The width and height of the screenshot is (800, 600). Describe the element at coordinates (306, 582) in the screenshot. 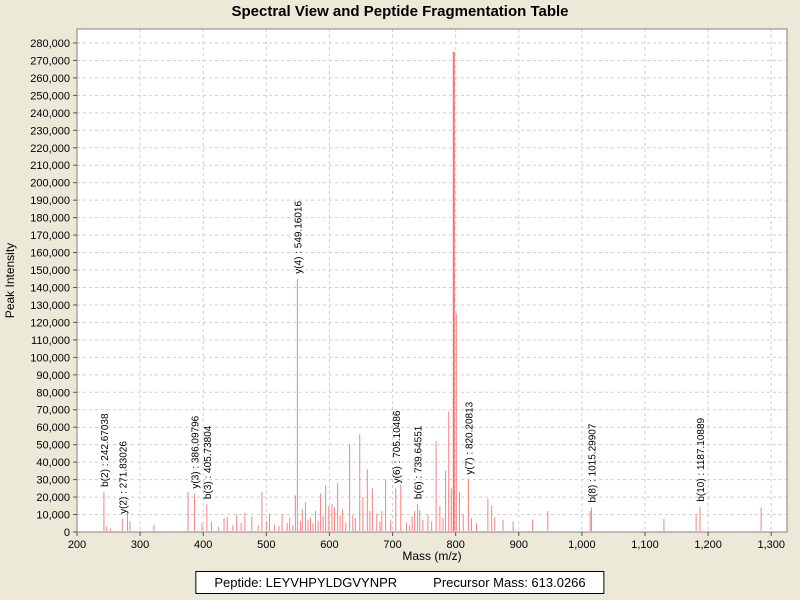

I see `peptide-sequence-label: Peptide: LEYVHPYLDGVYNPR` at that location.